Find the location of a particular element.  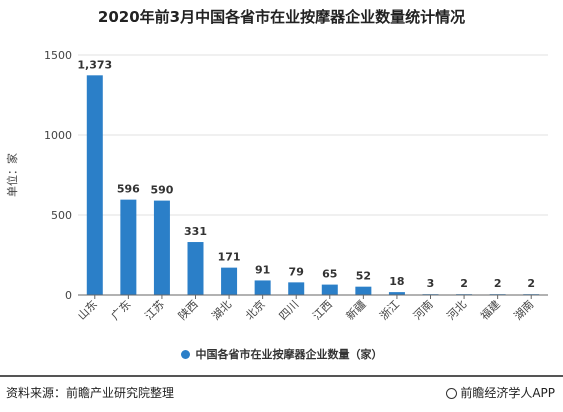

data-label: 18 is located at coordinates (396, 281).